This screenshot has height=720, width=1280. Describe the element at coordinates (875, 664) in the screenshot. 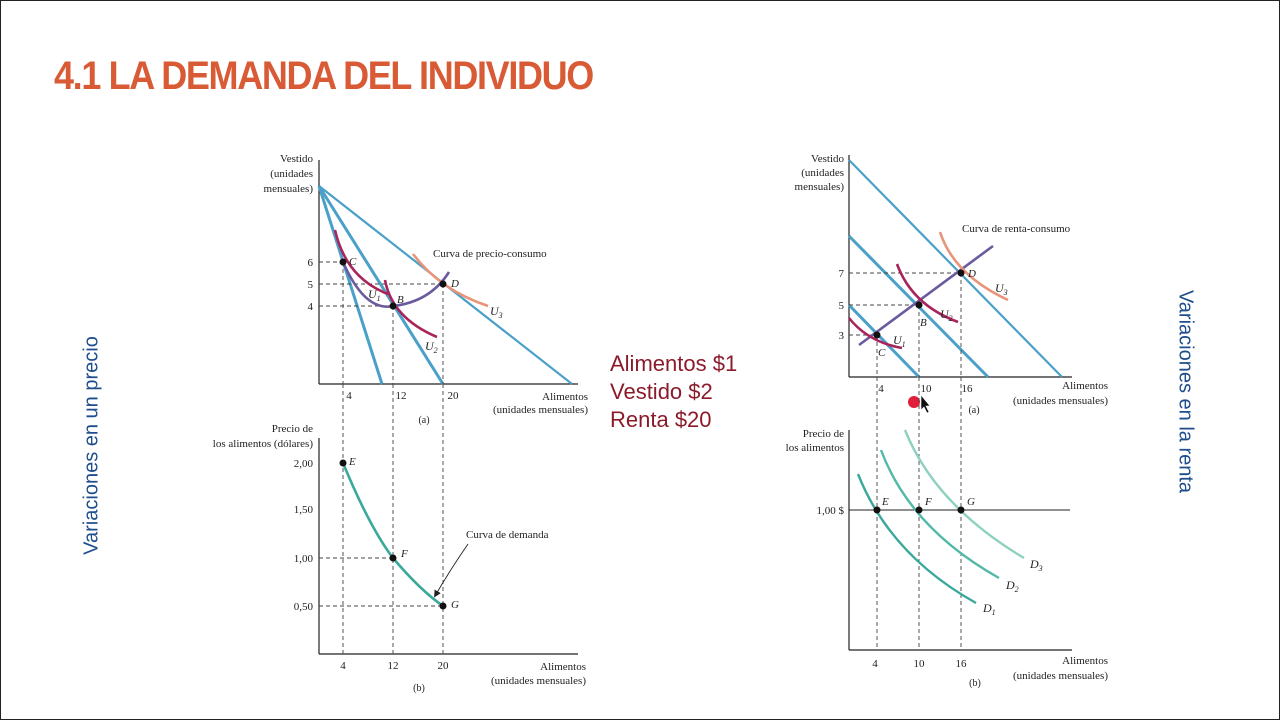

I see `right-bottom-xtick-4: 4` at that location.